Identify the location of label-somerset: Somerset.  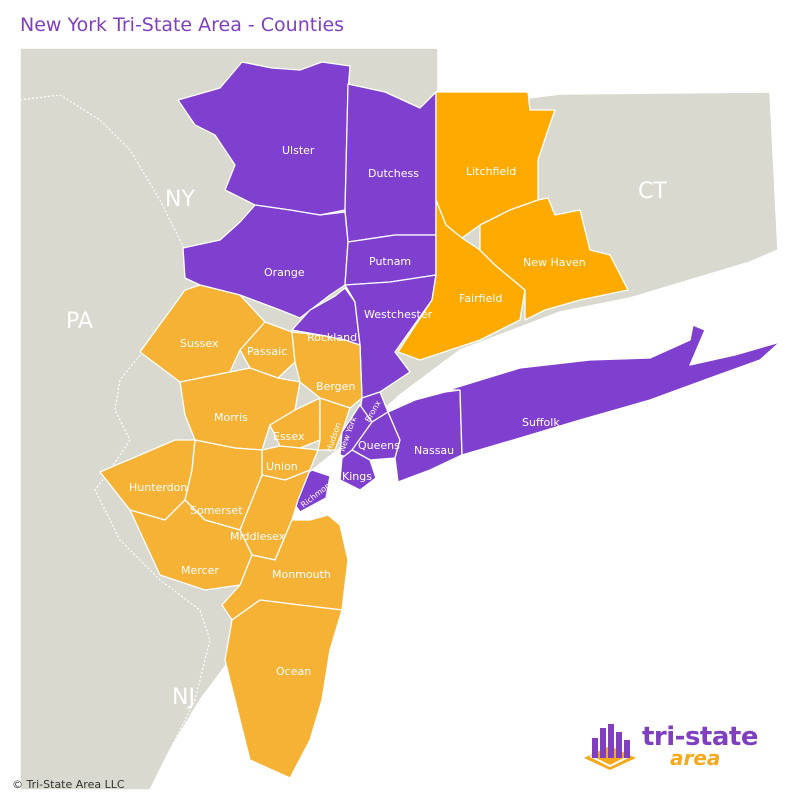
(216, 510).